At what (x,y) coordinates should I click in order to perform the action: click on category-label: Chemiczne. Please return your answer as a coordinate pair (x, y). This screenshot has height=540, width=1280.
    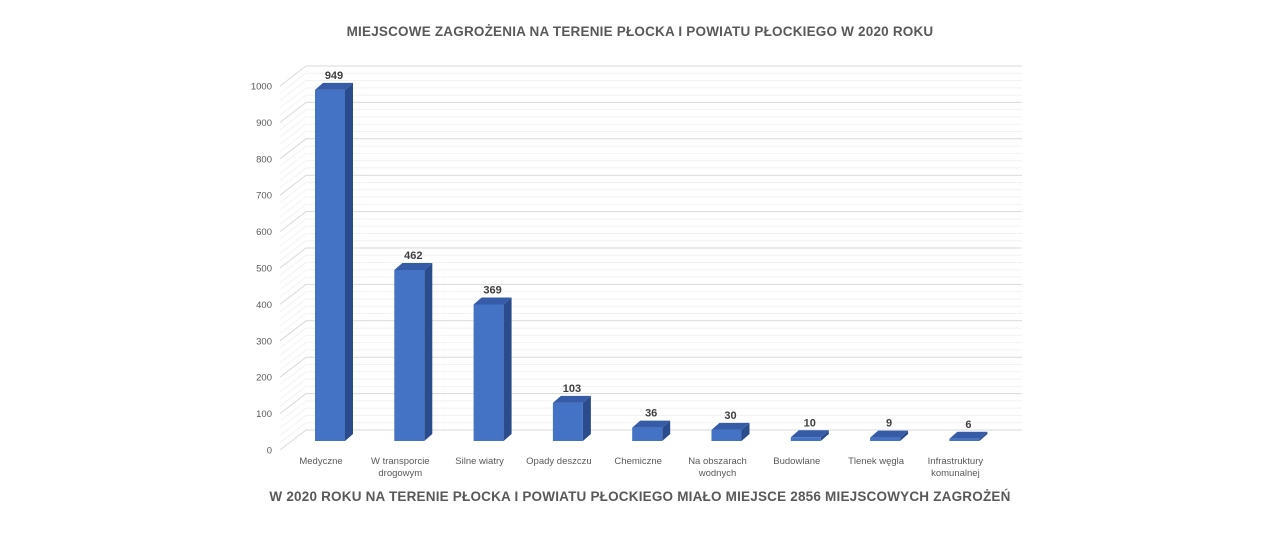
    Looking at the image, I should click on (638, 461).